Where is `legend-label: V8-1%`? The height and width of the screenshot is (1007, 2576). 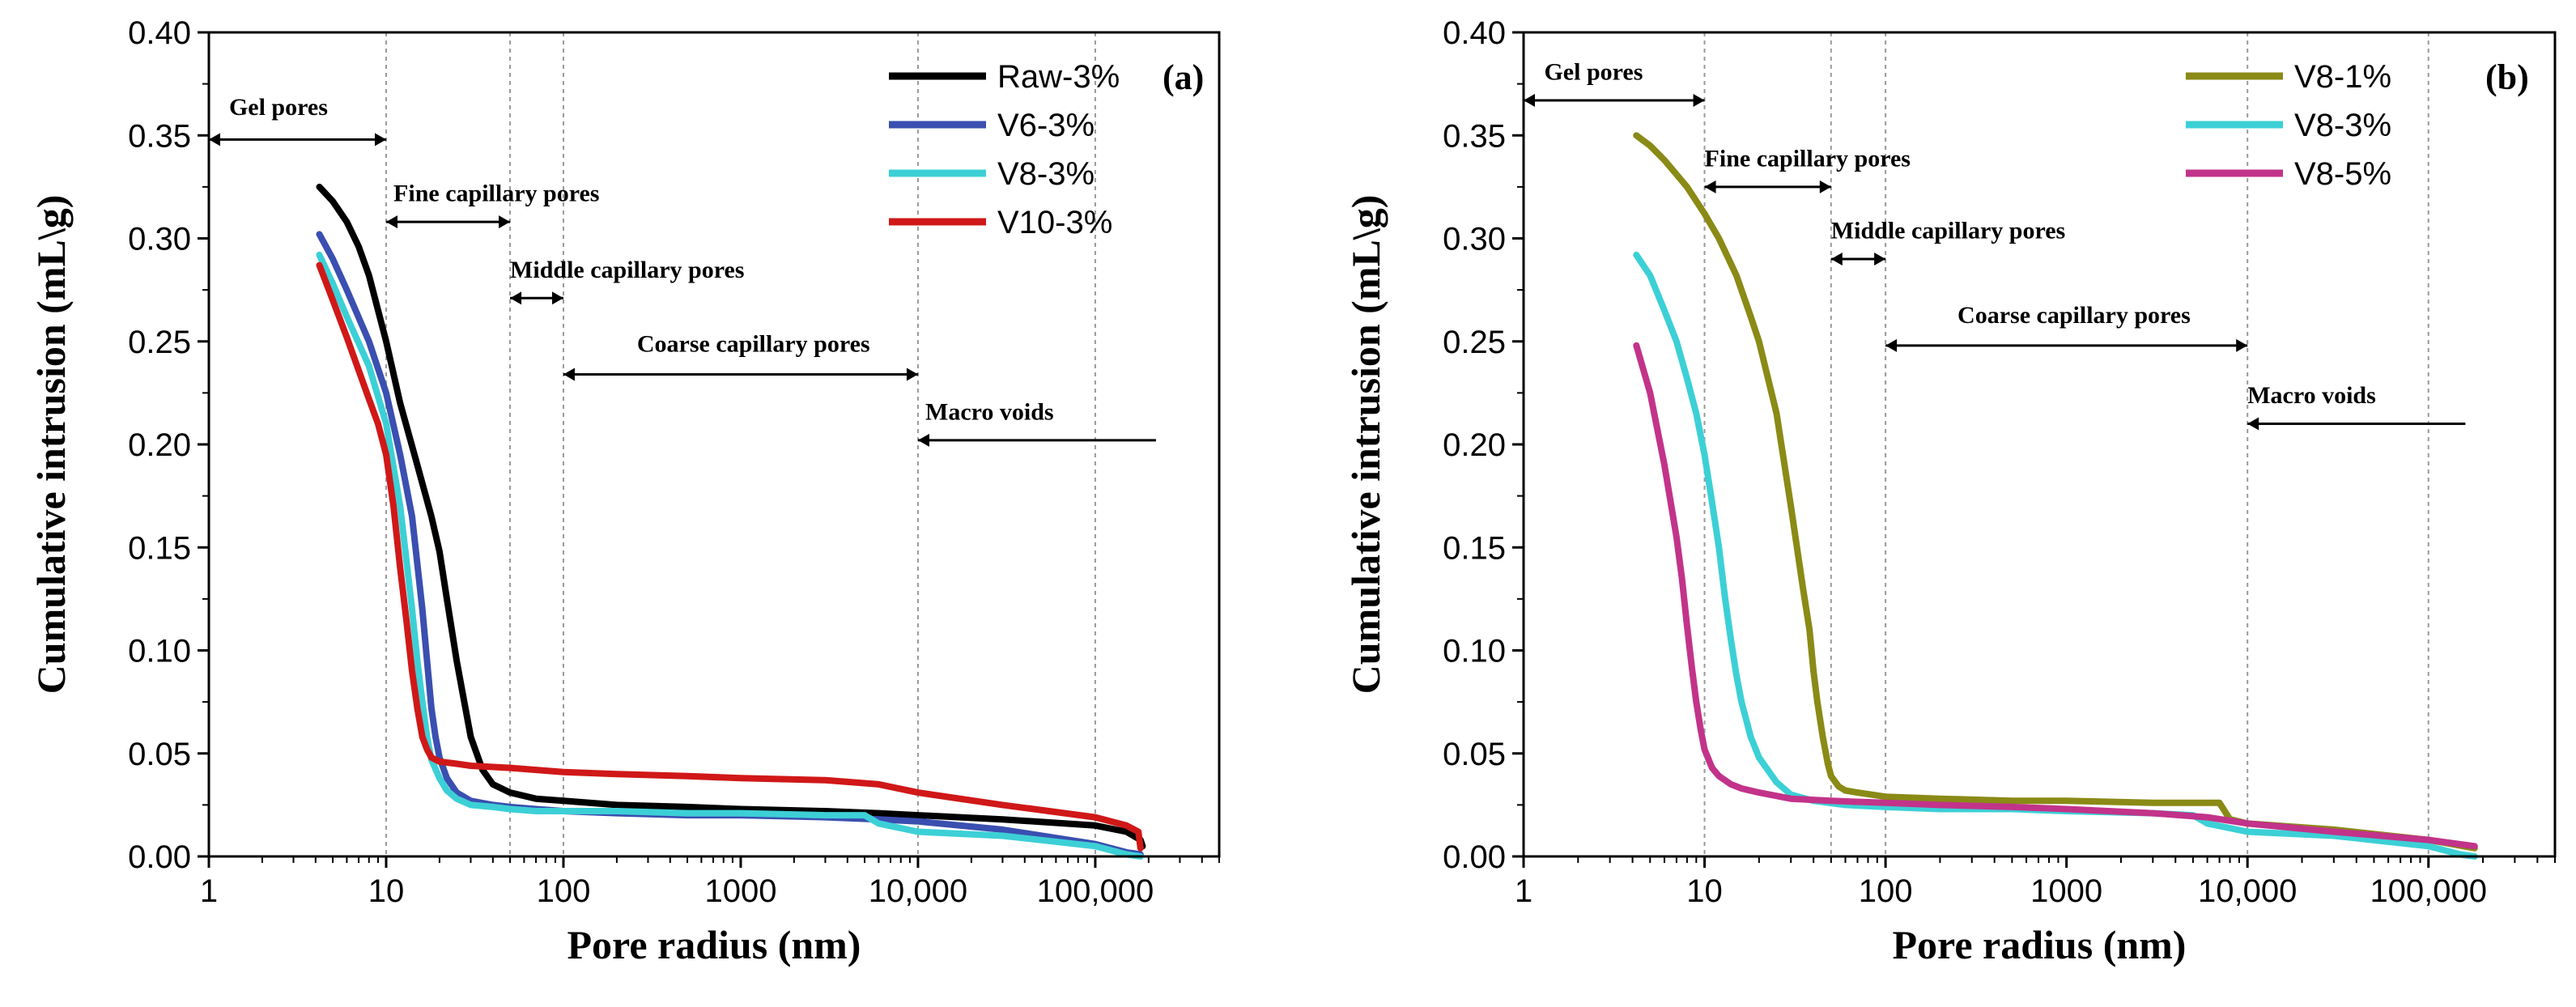 legend-label: V8-1% is located at coordinates (2342, 77).